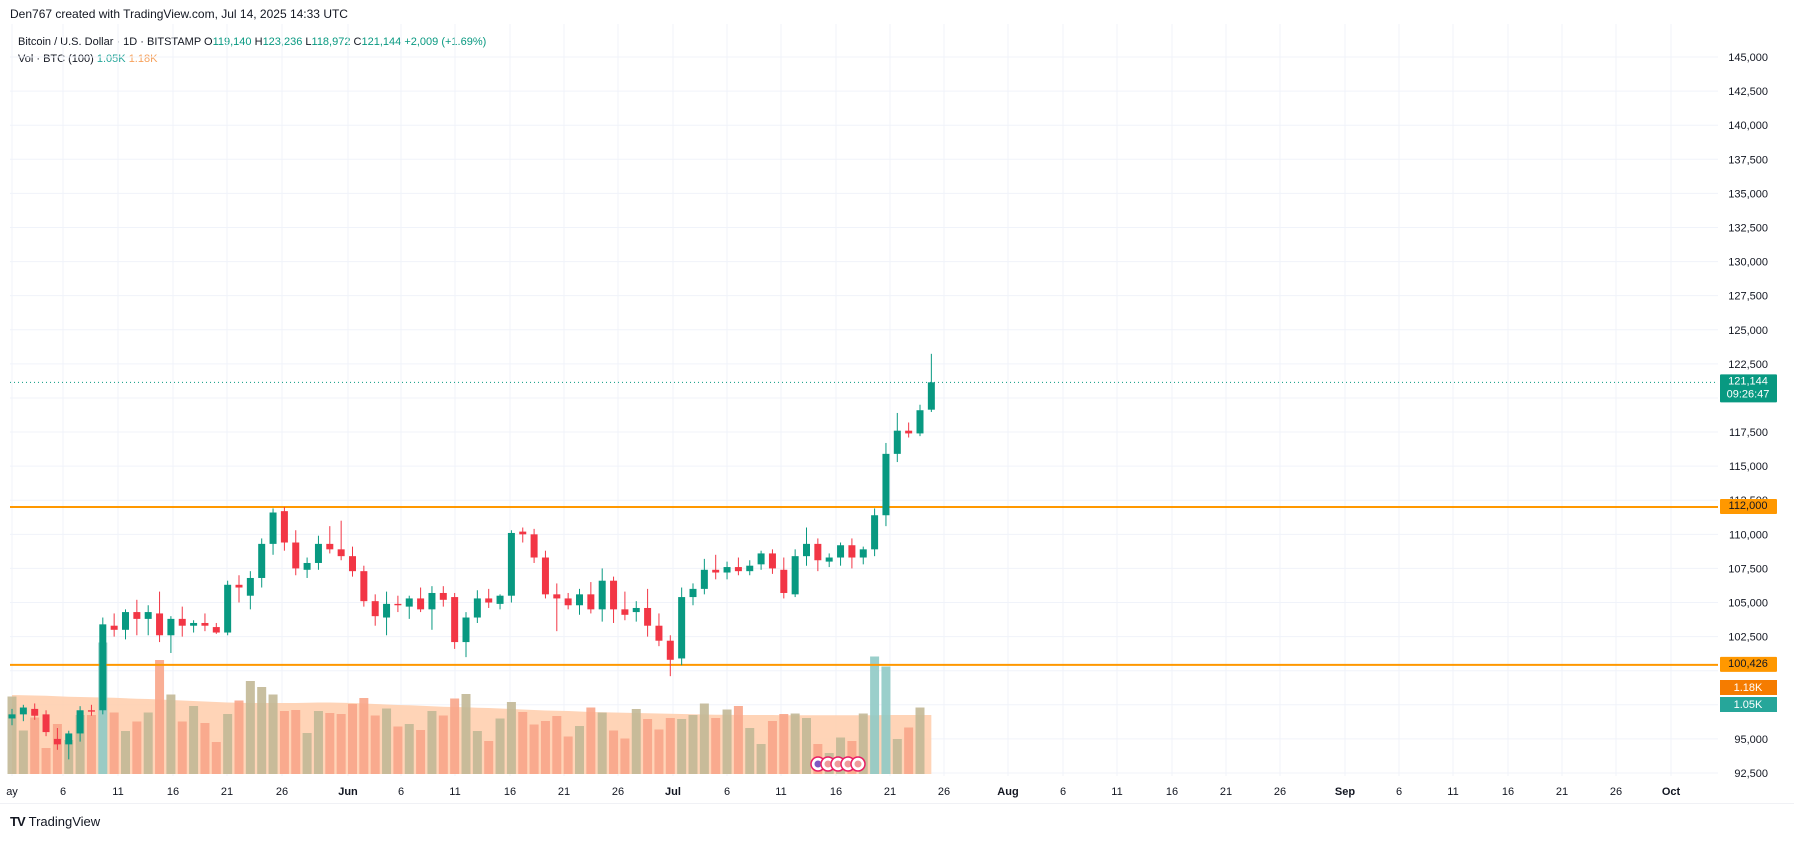  What do you see at coordinates (1748, 535) in the screenshot?
I see `y-tick-label: 110,000` at bounding box center [1748, 535].